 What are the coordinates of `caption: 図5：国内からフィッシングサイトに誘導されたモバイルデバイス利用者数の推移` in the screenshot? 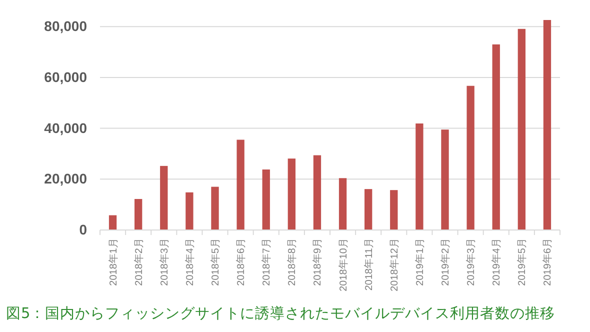 It's located at (281, 313).